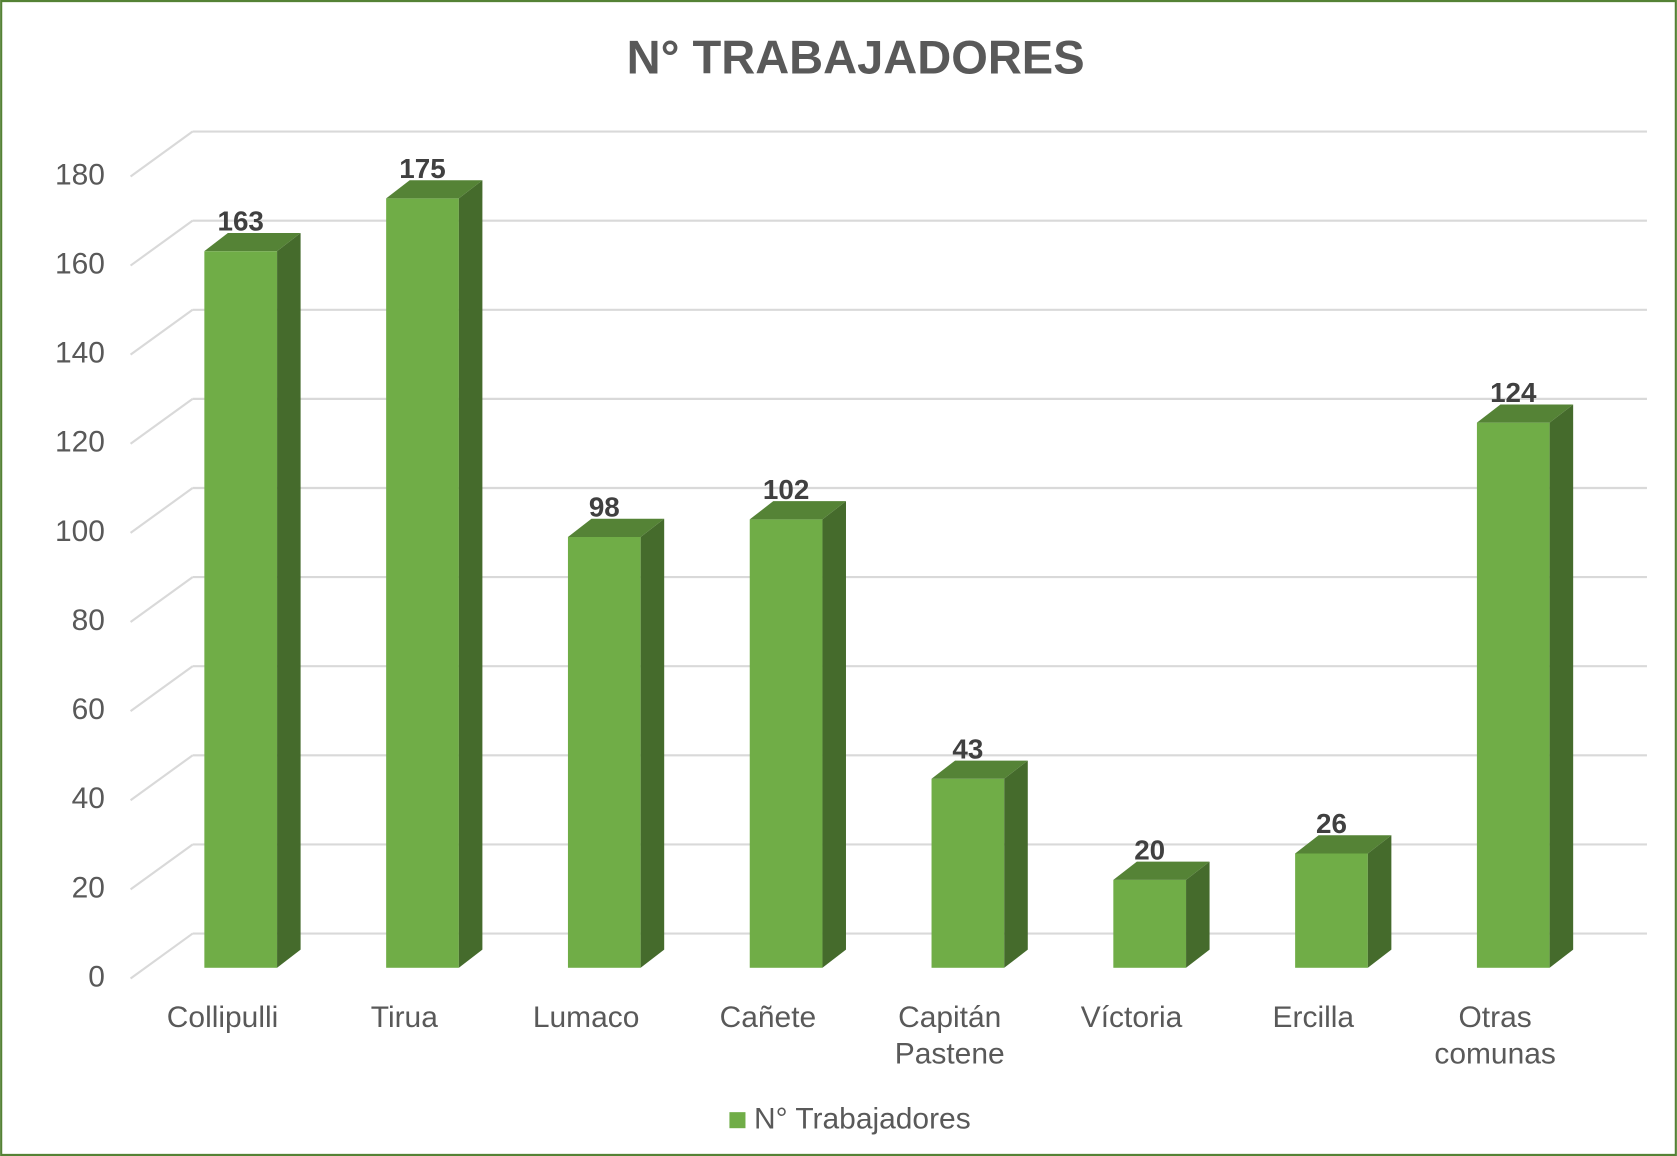  What do you see at coordinates (222, 1017) in the screenshot?
I see `x-tick-label: Collipulli` at bounding box center [222, 1017].